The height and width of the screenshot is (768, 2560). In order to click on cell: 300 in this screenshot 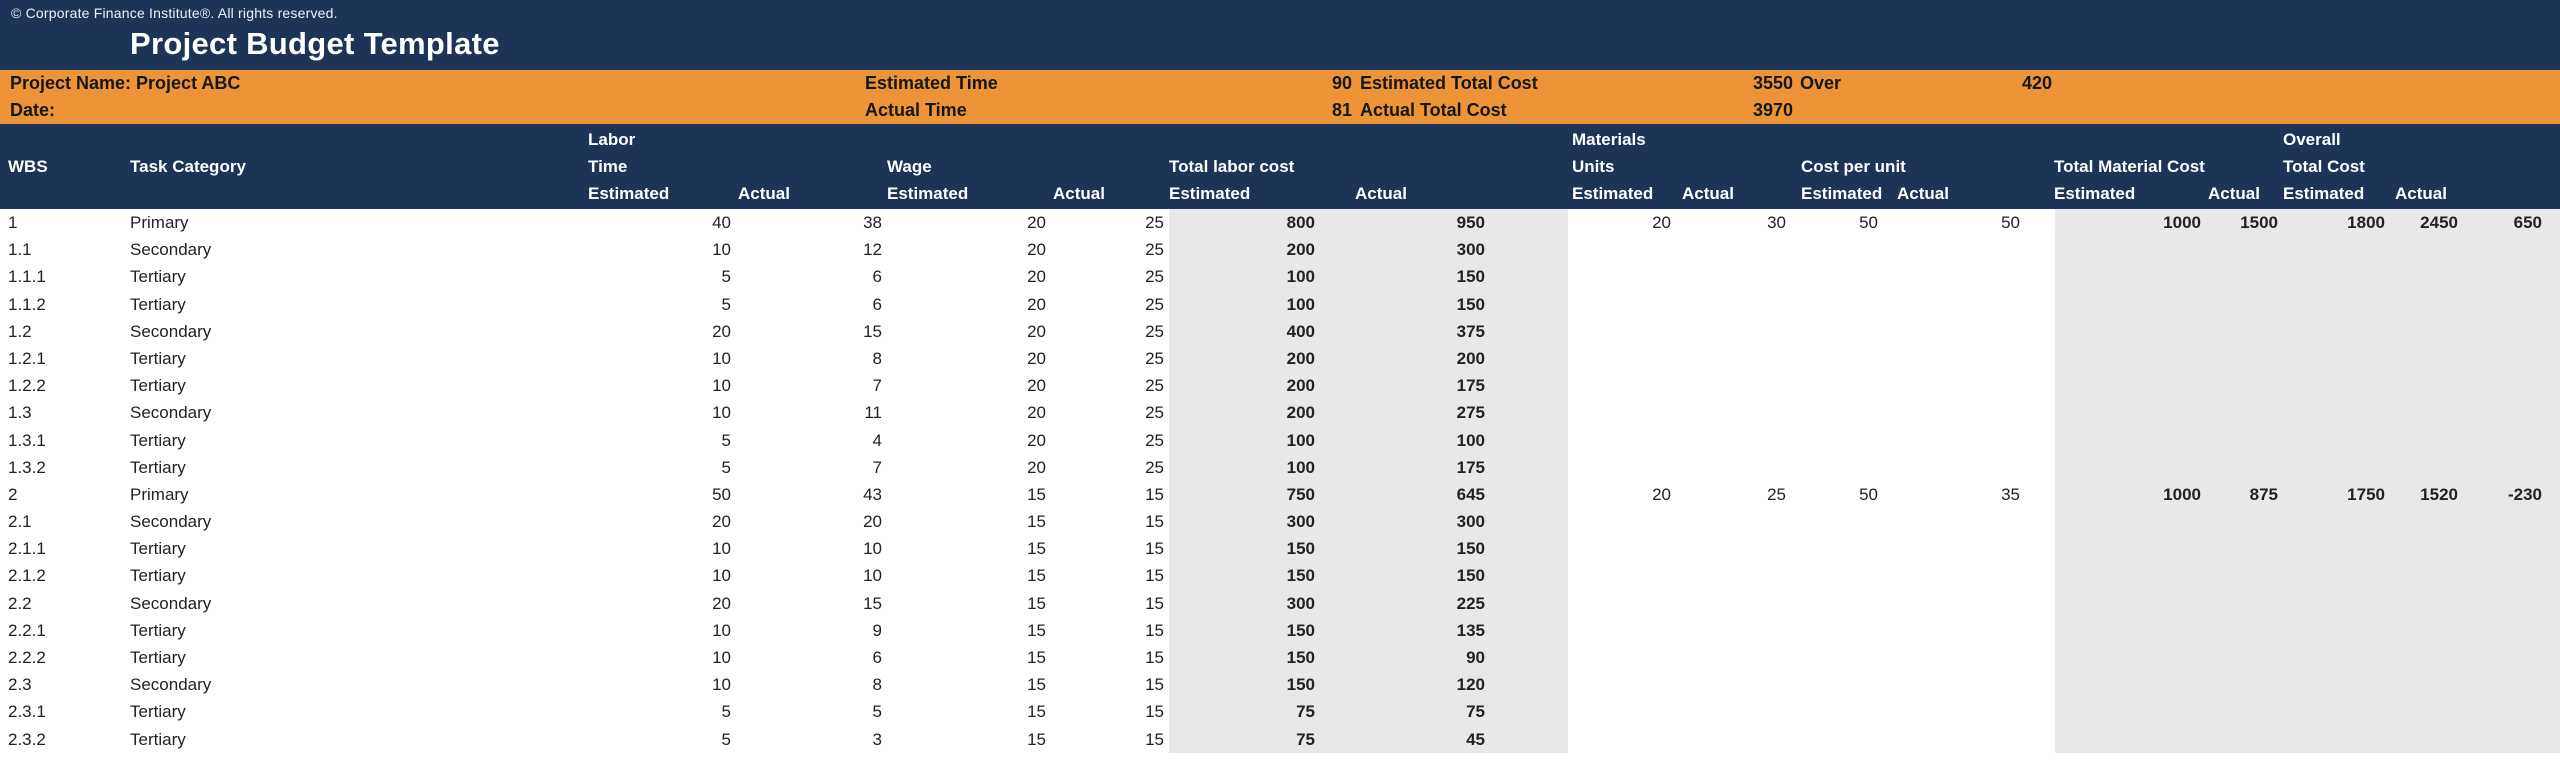, I will do `click(1470, 250)`.